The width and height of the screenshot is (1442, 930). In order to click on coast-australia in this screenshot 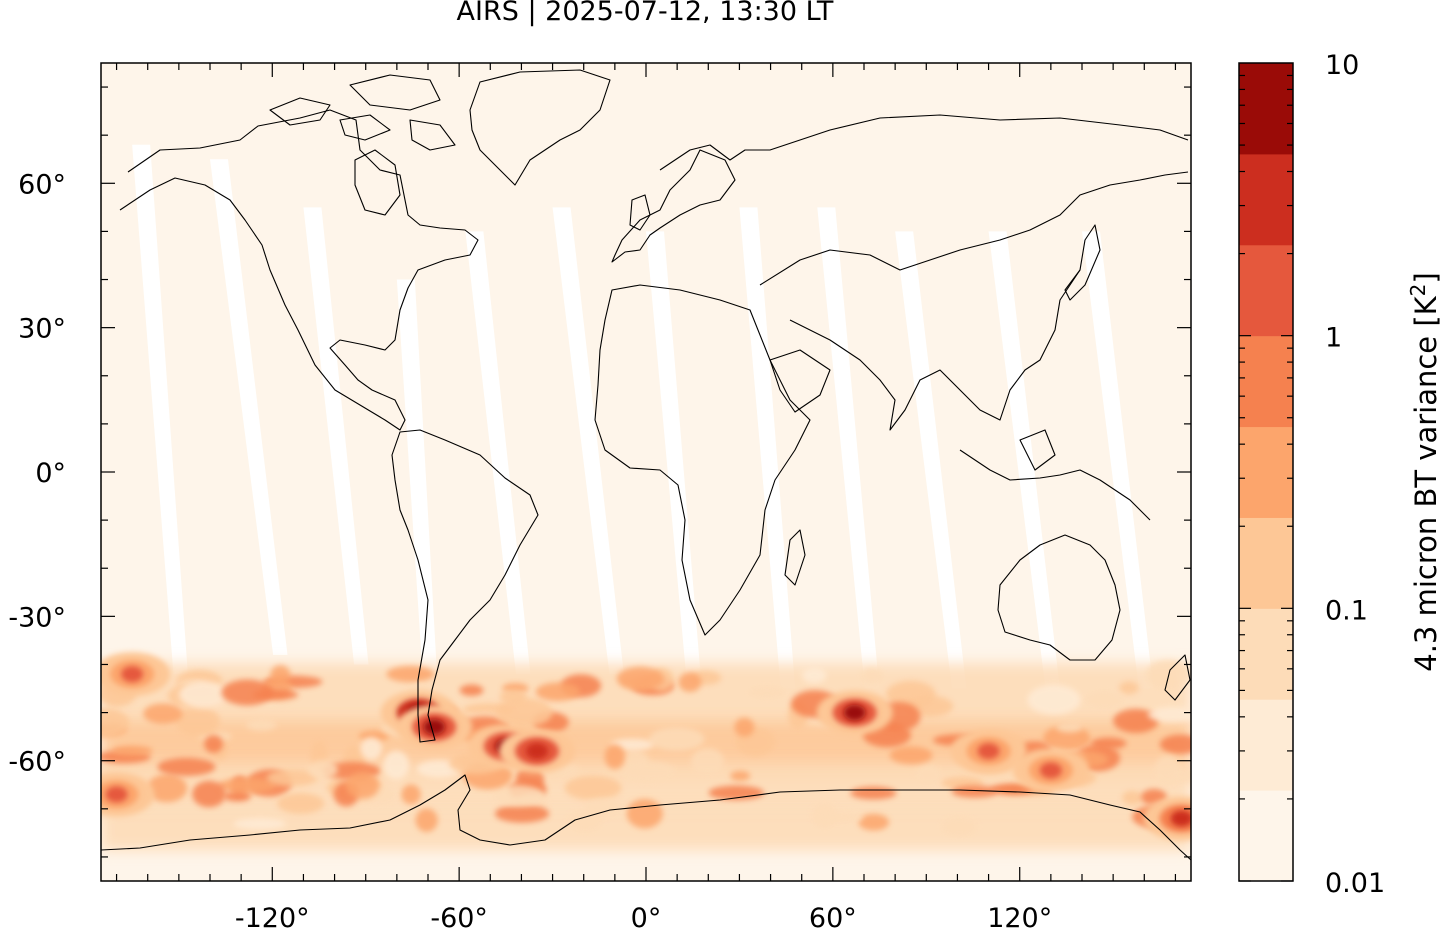, I will do `click(1059, 597)`.